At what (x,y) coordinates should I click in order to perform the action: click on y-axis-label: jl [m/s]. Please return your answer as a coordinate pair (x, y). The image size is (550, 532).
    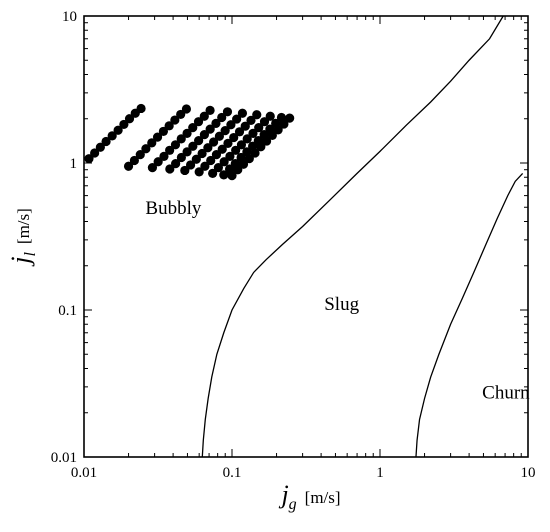
    Looking at the image, I should click on (22, 237).